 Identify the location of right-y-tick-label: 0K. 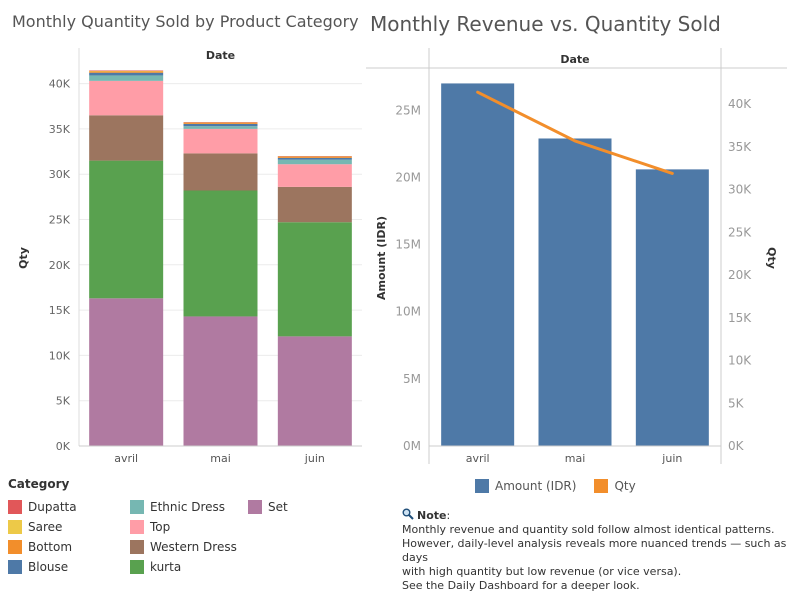
(736, 446).